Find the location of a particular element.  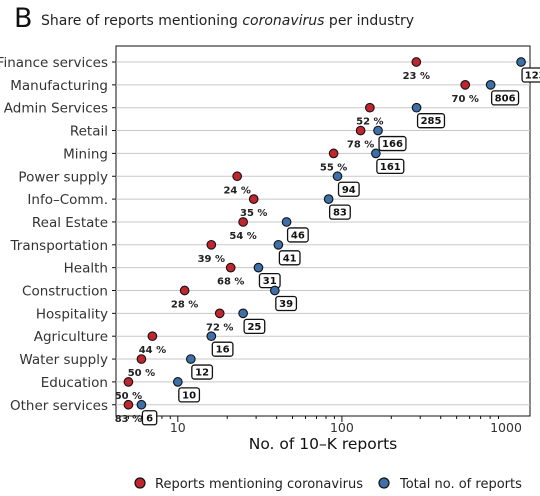

total-label: 94 is located at coordinates (349, 190).